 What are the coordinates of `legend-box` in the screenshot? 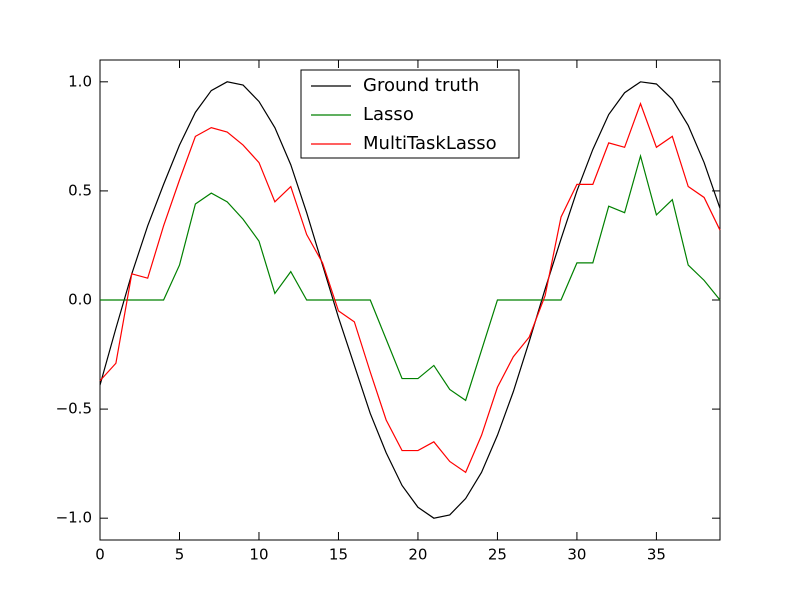 It's located at (410, 114).